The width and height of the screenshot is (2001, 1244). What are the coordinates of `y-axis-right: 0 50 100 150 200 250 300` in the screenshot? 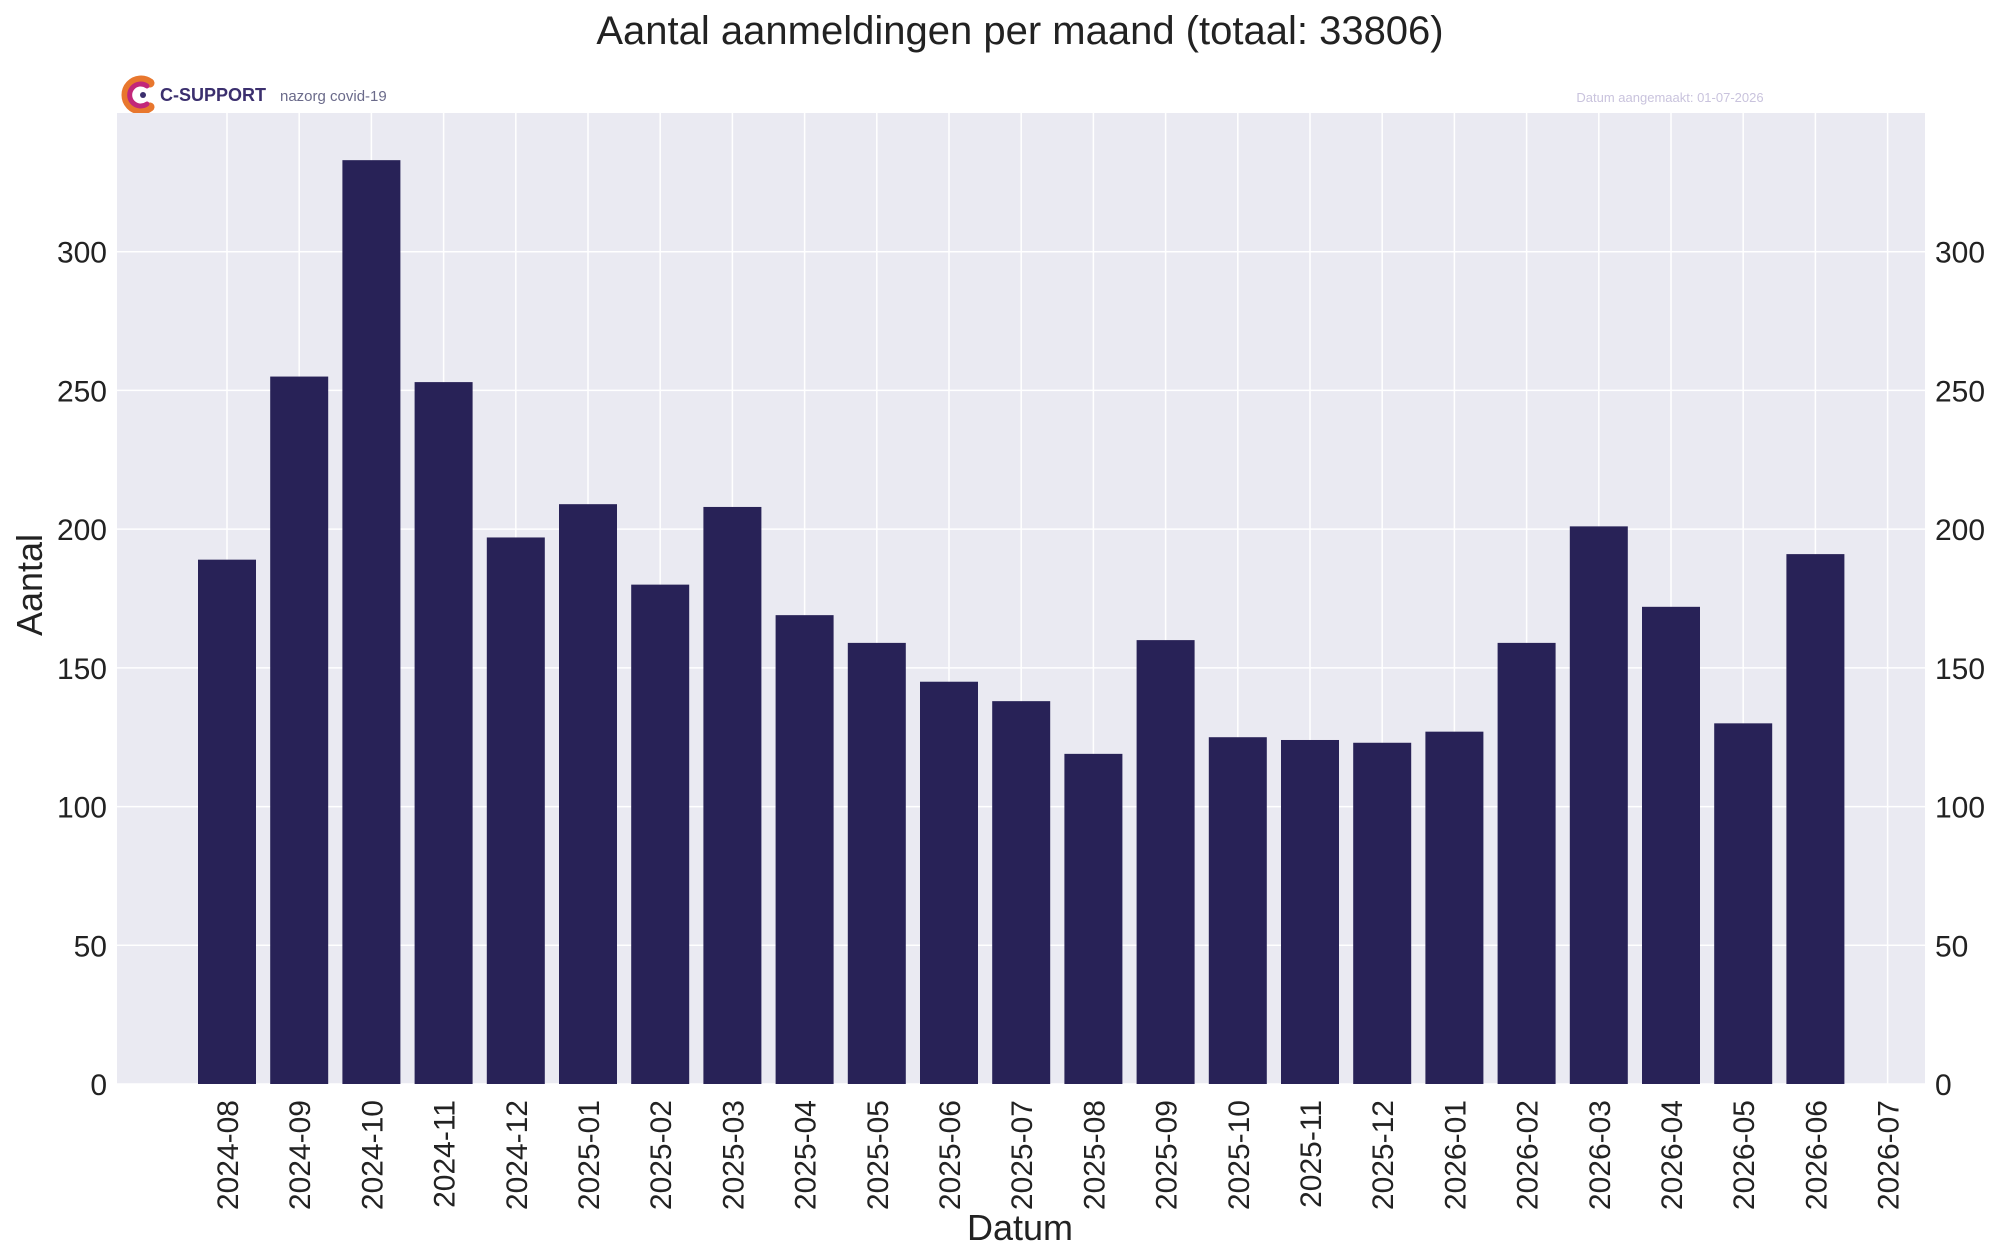 It's located at (1960, 669).